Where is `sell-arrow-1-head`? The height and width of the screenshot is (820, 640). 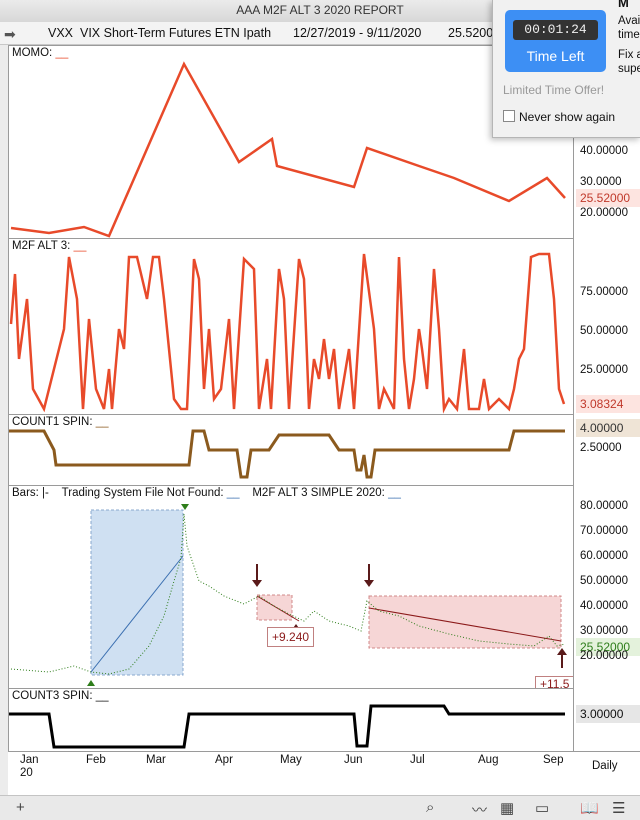 sell-arrow-1-head is located at coordinates (257, 583).